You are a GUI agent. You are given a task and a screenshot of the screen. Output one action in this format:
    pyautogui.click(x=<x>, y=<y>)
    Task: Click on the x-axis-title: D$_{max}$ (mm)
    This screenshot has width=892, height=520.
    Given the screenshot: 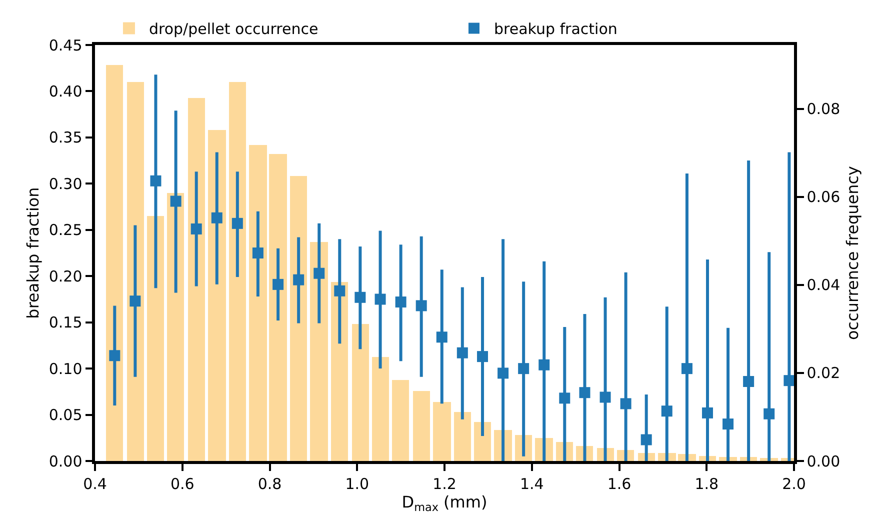 What is the action you would take?
    pyautogui.click(x=445, y=503)
    